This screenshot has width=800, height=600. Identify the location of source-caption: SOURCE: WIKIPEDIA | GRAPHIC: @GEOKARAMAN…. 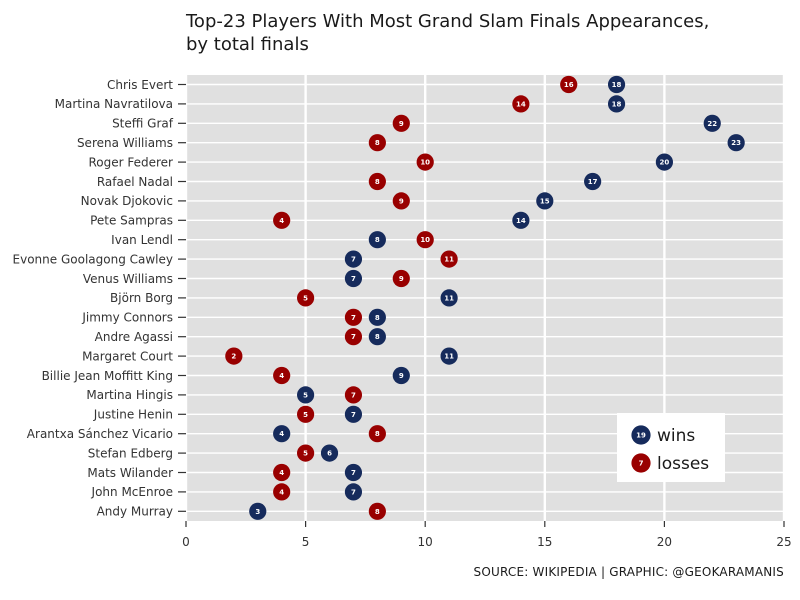
(628, 572).